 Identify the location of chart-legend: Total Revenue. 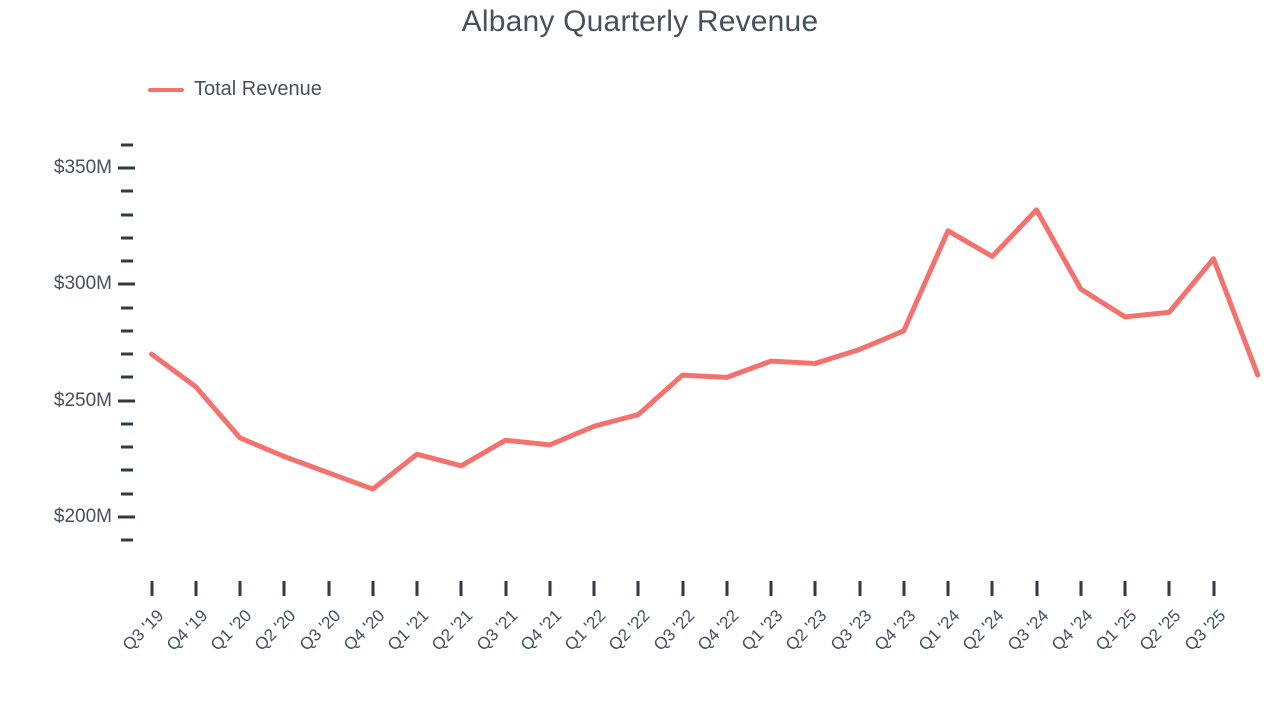
(235, 89).